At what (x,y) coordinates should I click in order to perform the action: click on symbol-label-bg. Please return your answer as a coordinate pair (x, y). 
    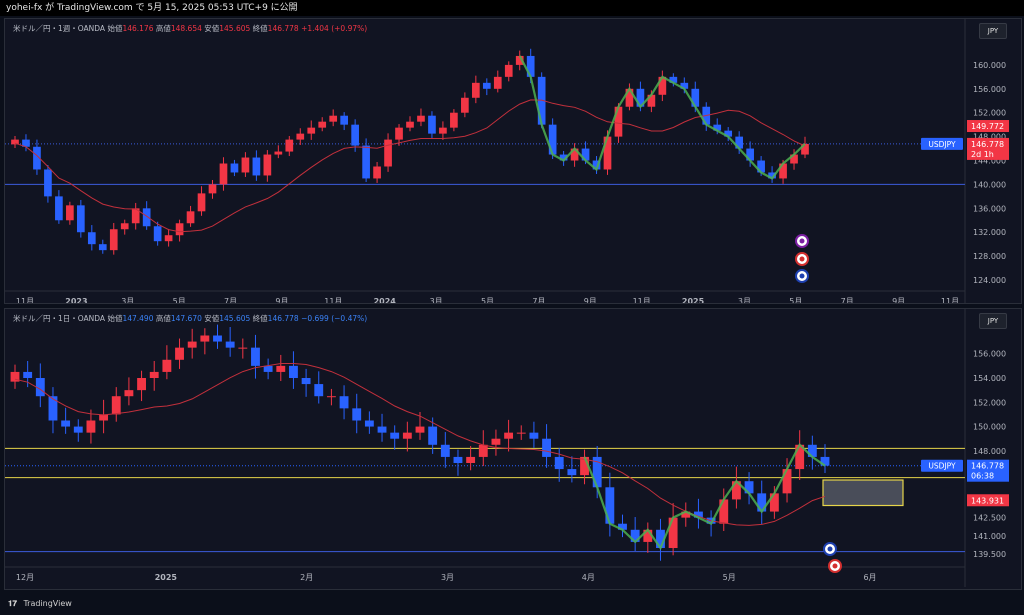
    Looking at the image, I should click on (942, 143).